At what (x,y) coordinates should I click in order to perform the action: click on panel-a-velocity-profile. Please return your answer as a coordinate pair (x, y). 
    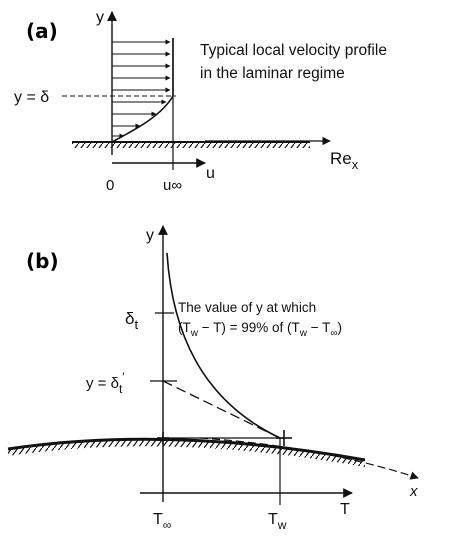
    Looking at the image, I should click on (142, 90).